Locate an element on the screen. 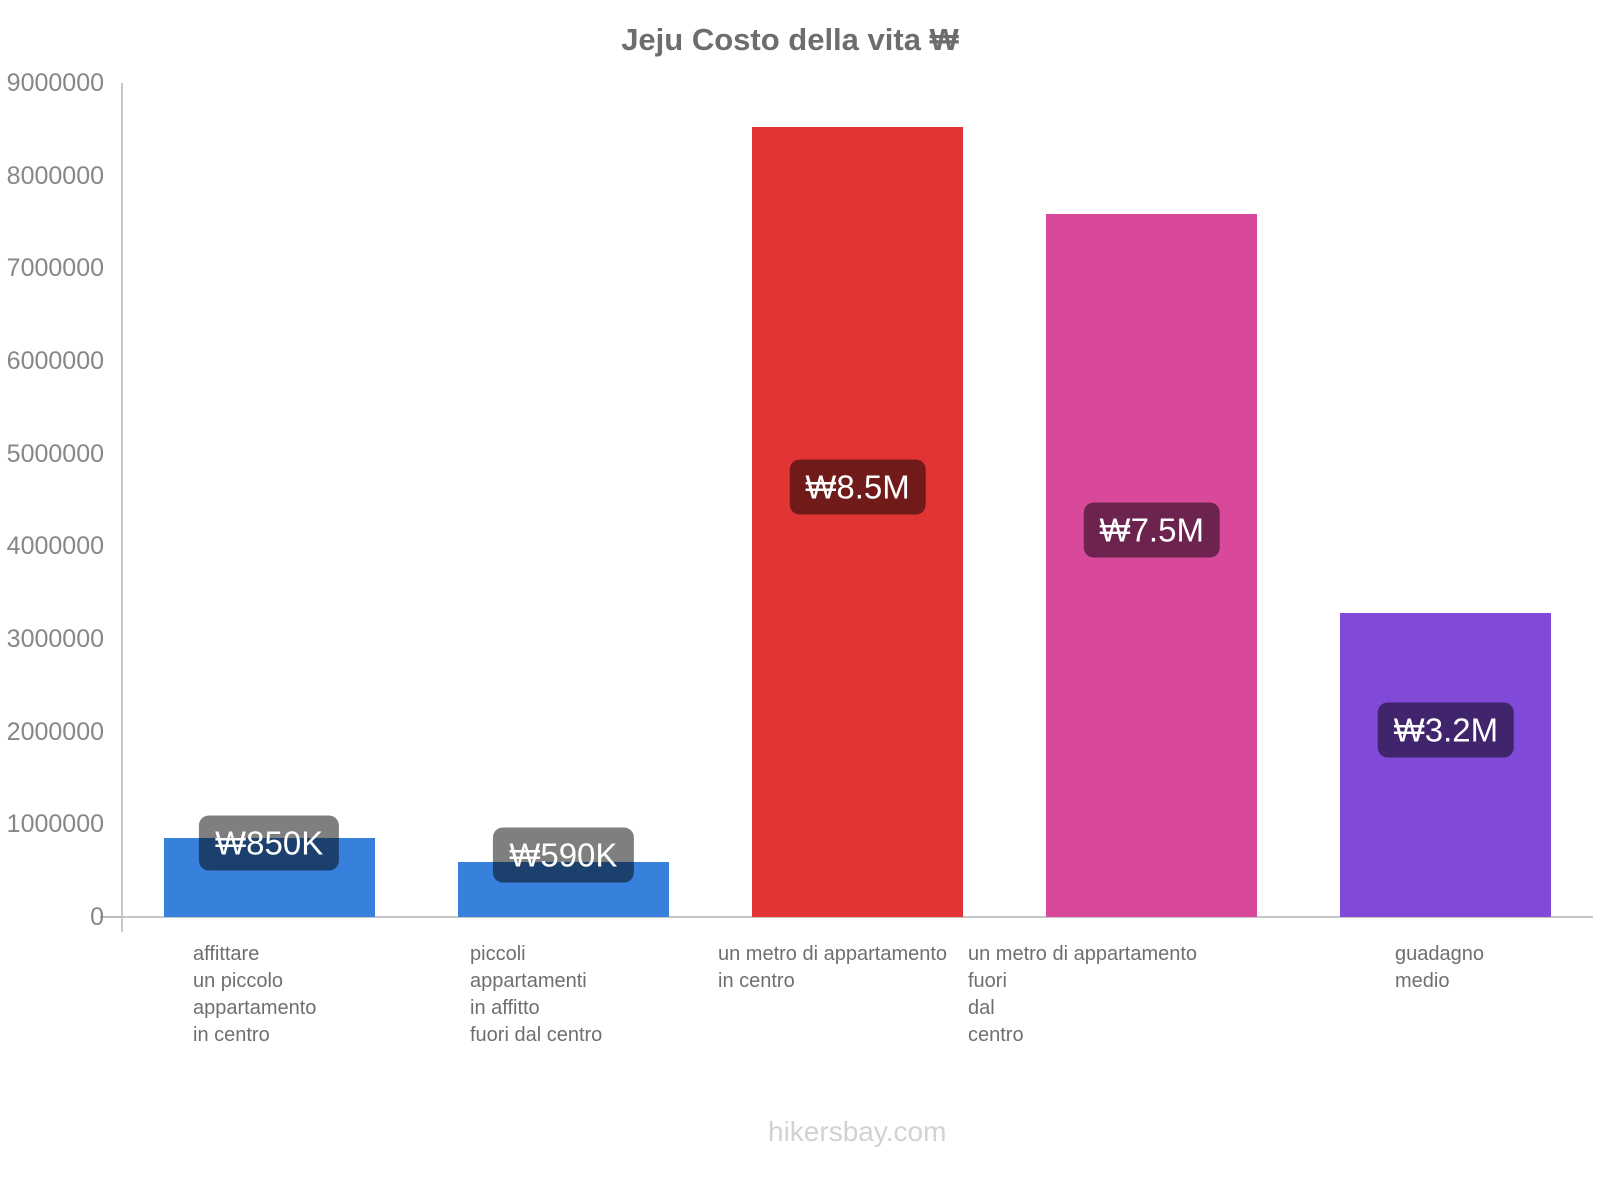  x-axis-category-label: guadagno medio is located at coordinates (1439, 967).